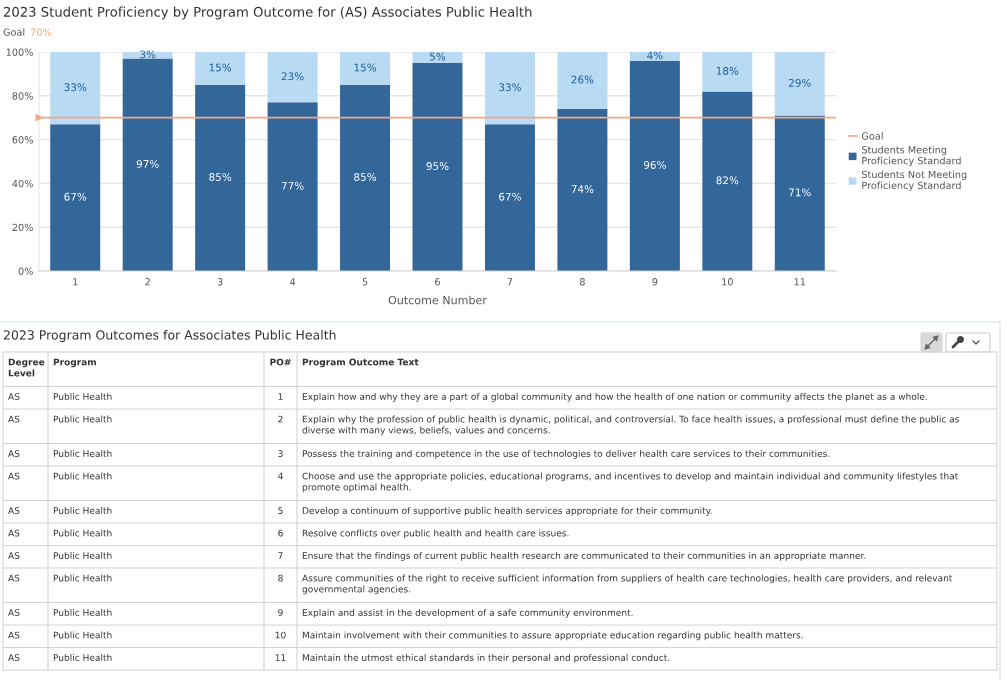 This screenshot has width=1007, height=680. I want to click on y-tick-label: 40%, so click(22, 183).